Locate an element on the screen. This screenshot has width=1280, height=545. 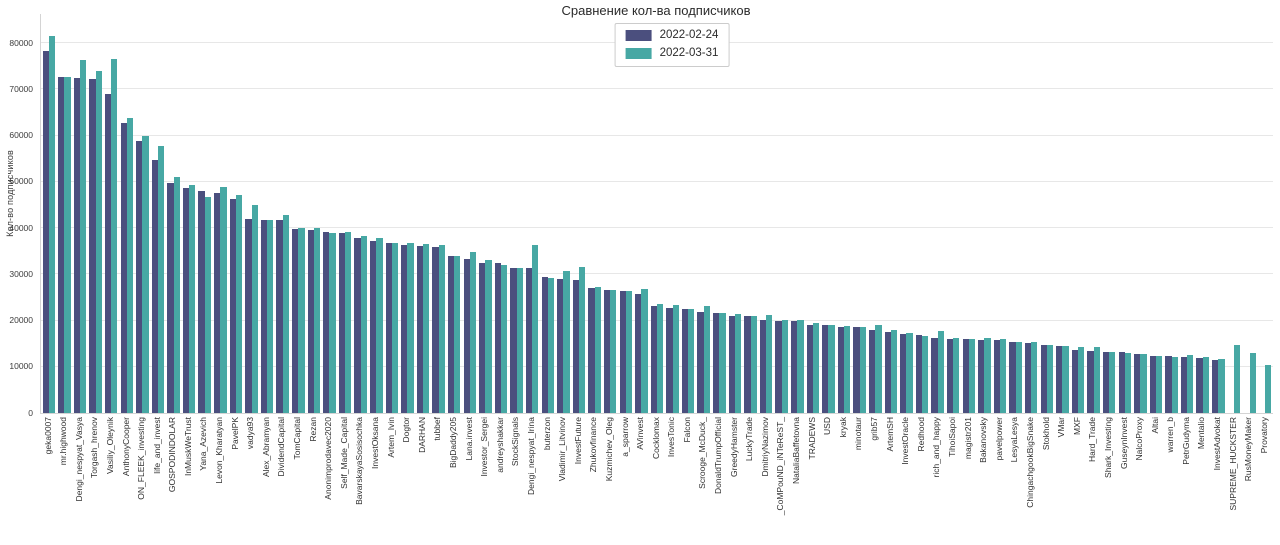
y-tick-label-70000: 70000 is located at coordinates (21, 88).